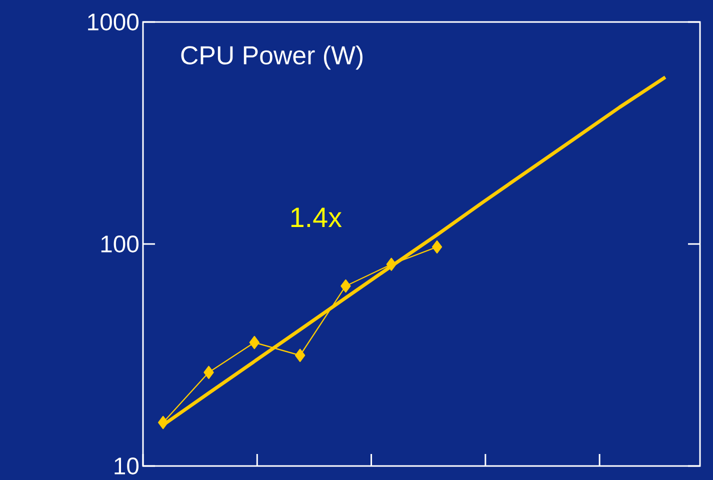  I want to click on y-tick-label: 1000, so click(113, 22).